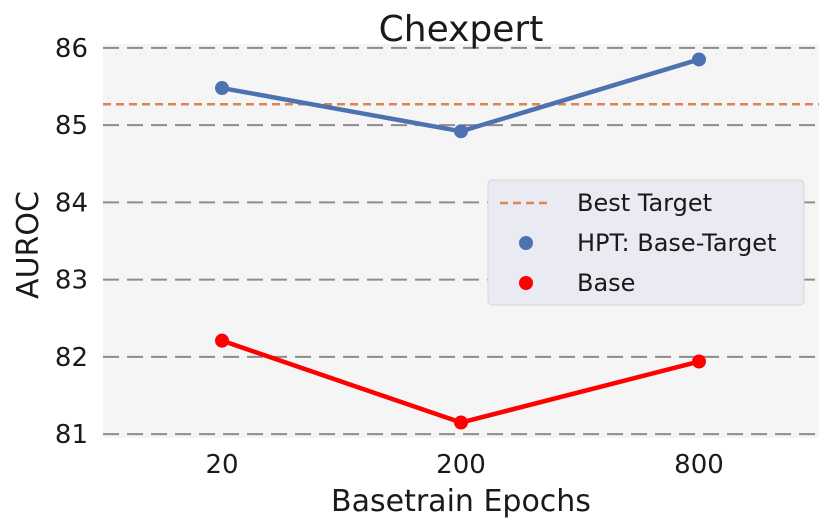 This screenshot has height=532, width=830. Describe the element at coordinates (644, 203) in the screenshot. I see `legend-label-best-target: Best Target` at that location.